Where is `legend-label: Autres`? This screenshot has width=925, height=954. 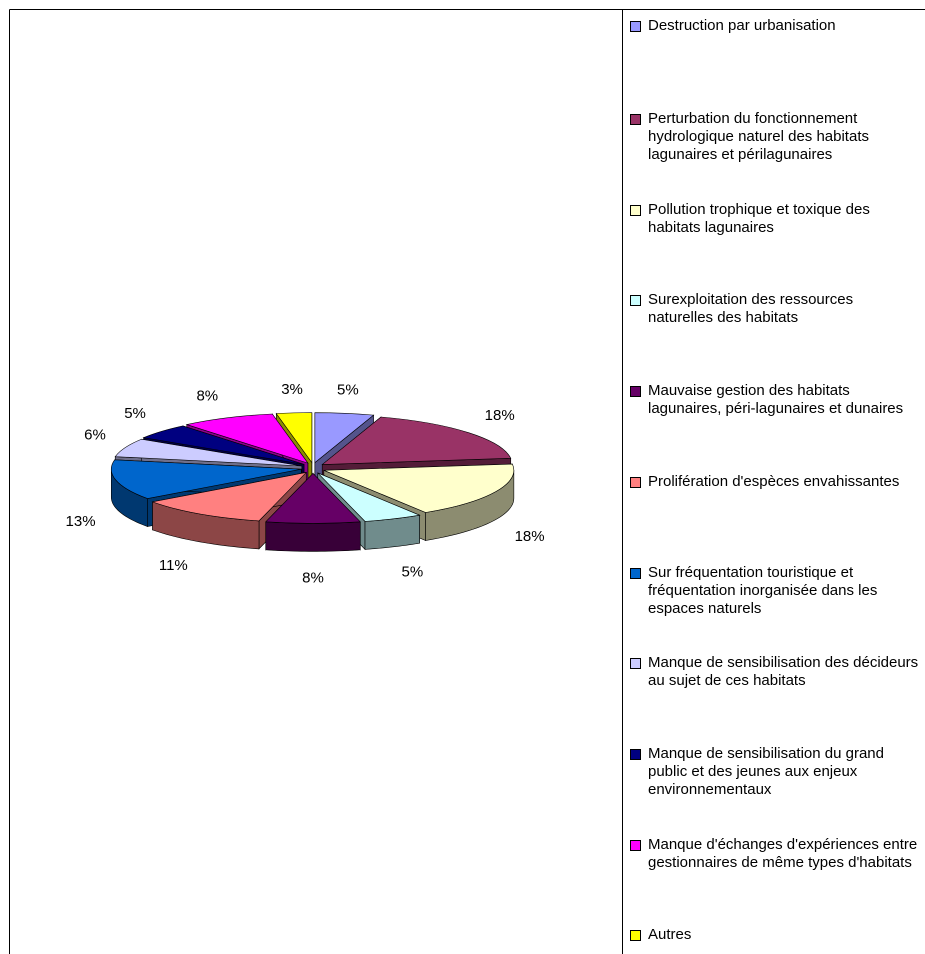 legend-label: Autres is located at coordinates (670, 935).